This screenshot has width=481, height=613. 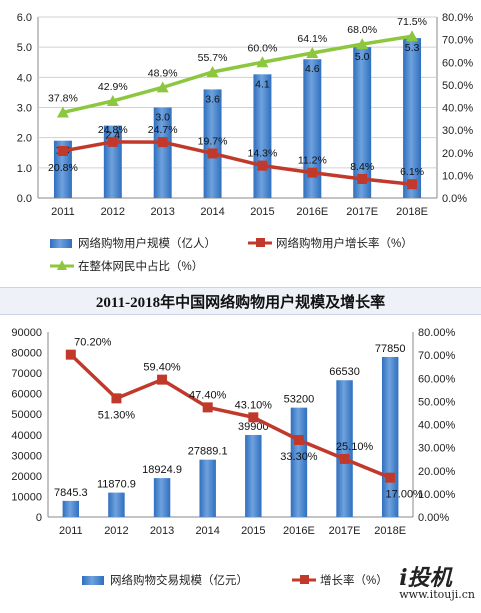 I want to click on y-left-tick-label: 10000, so click(x=26, y=497).